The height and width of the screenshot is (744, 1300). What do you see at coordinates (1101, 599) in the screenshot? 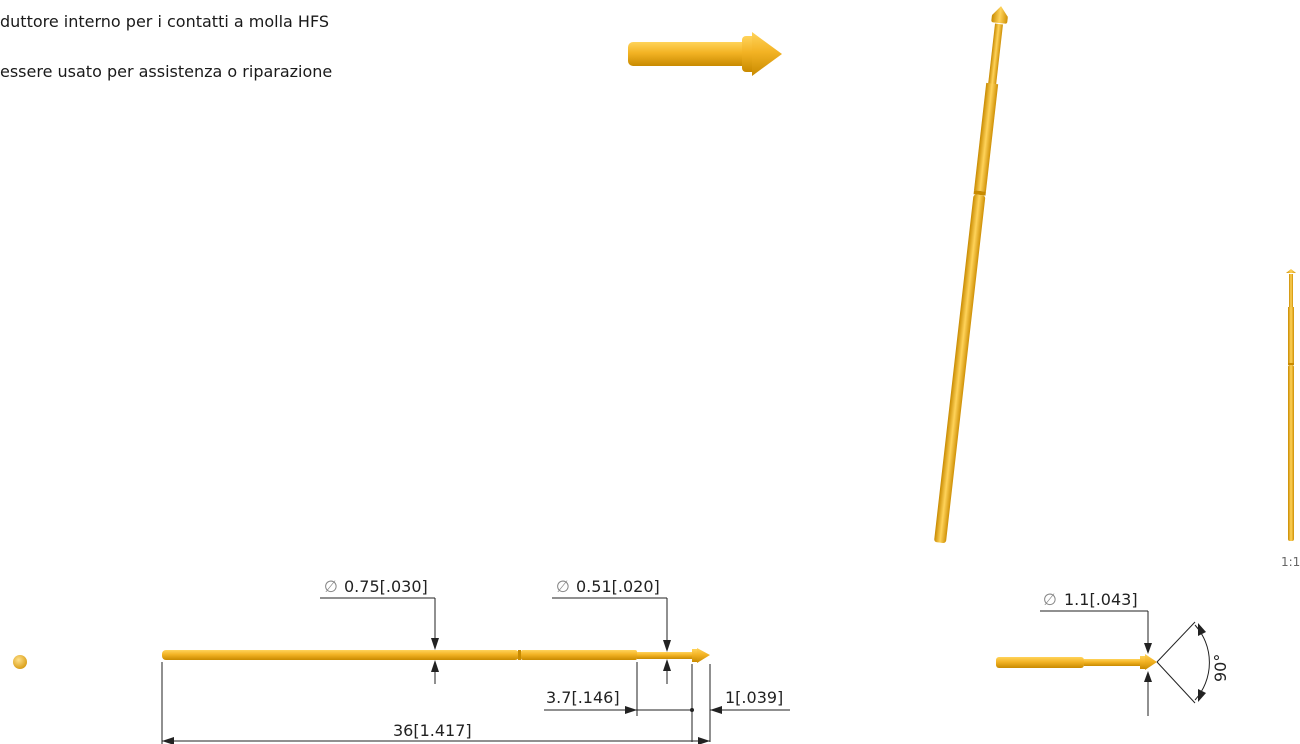
I see `dim-diam-head-label: 1.1[.043]` at bounding box center [1101, 599].